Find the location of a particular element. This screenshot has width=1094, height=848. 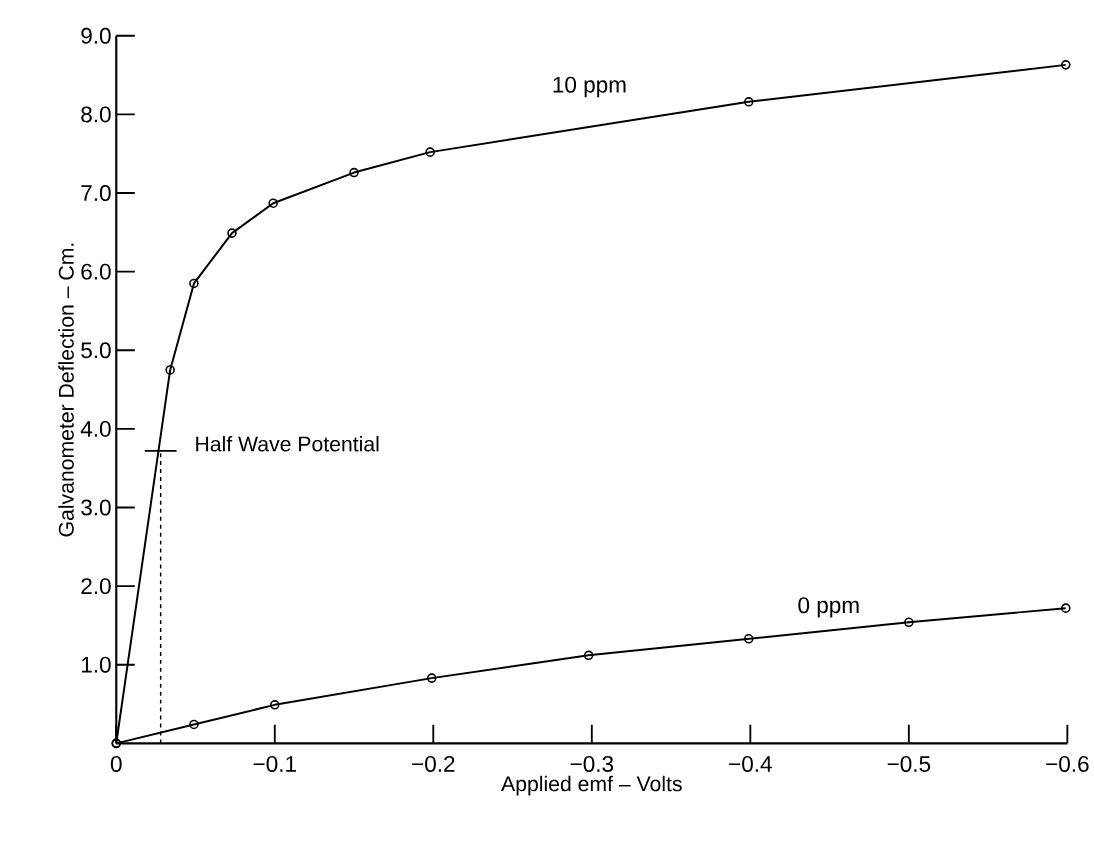

y-tick-label: 9.0 is located at coordinates (96, 35).